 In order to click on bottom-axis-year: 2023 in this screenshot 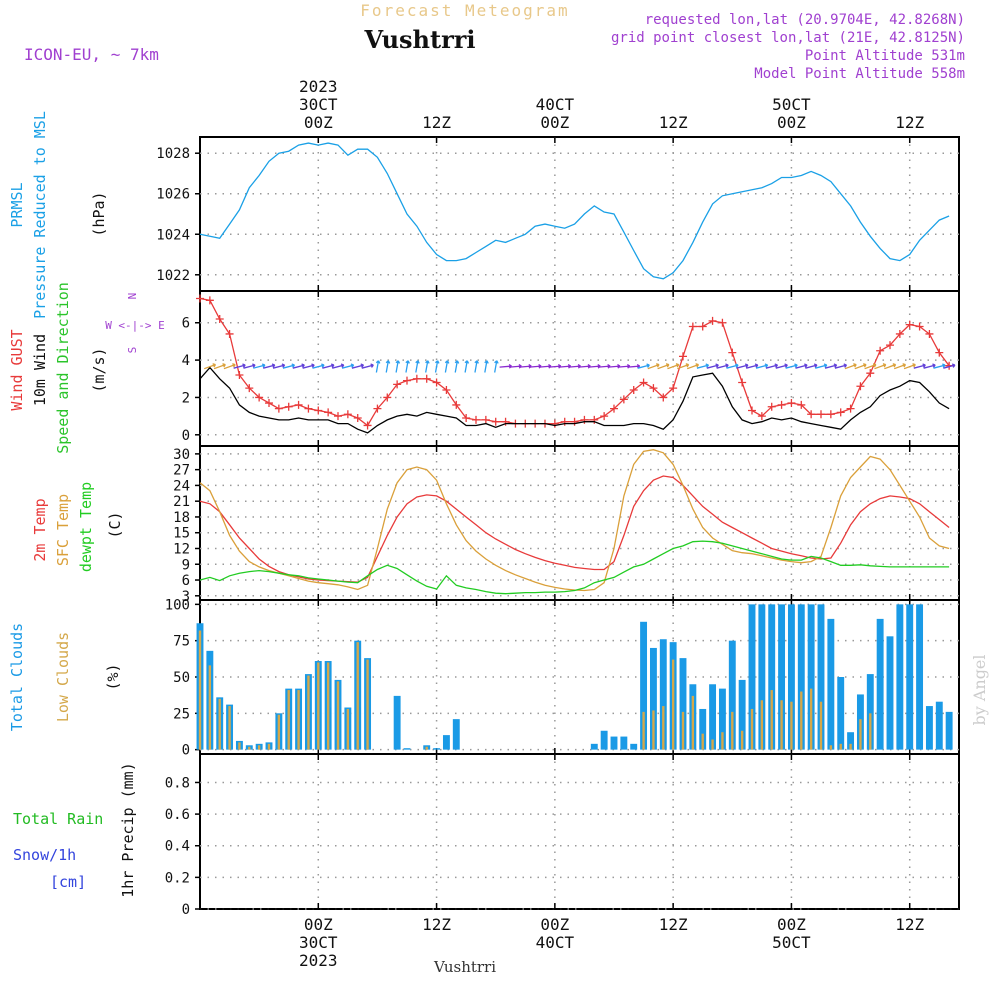, I will do `click(318, 960)`.